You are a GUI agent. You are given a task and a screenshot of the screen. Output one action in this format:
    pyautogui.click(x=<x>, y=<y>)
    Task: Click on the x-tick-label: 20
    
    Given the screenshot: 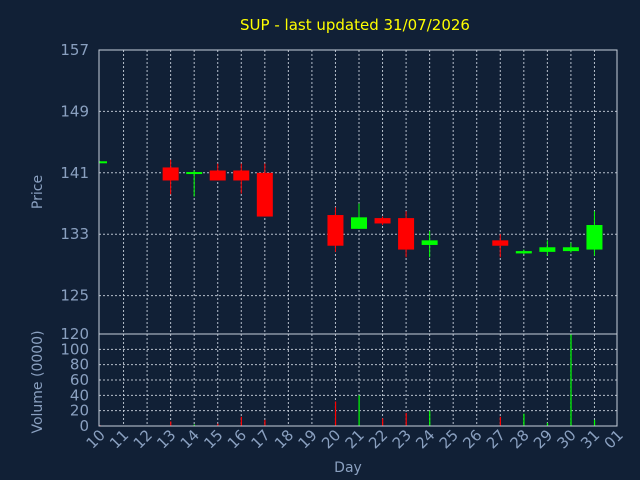 What is the action you would take?
    pyautogui.click(x=331, y=439)
    